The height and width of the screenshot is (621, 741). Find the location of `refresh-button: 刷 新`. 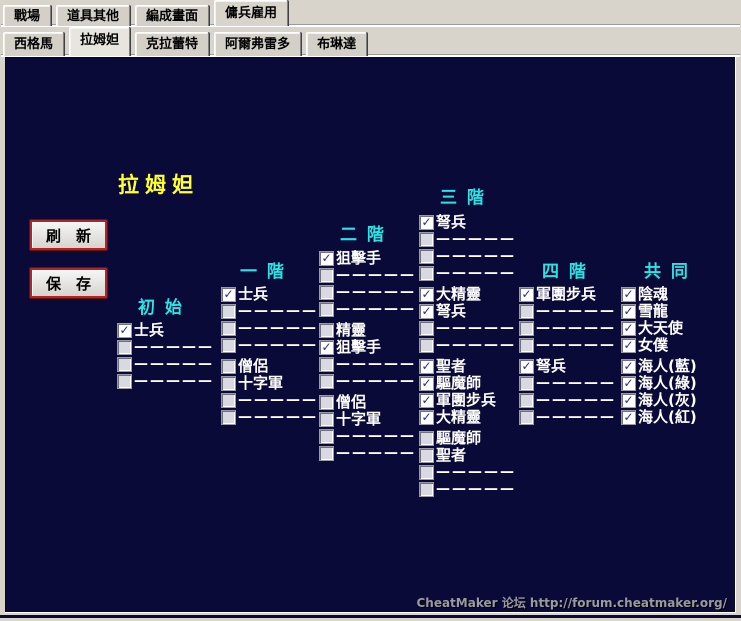

refresh-button: 刷 新 is located at coordinates (68, 235).